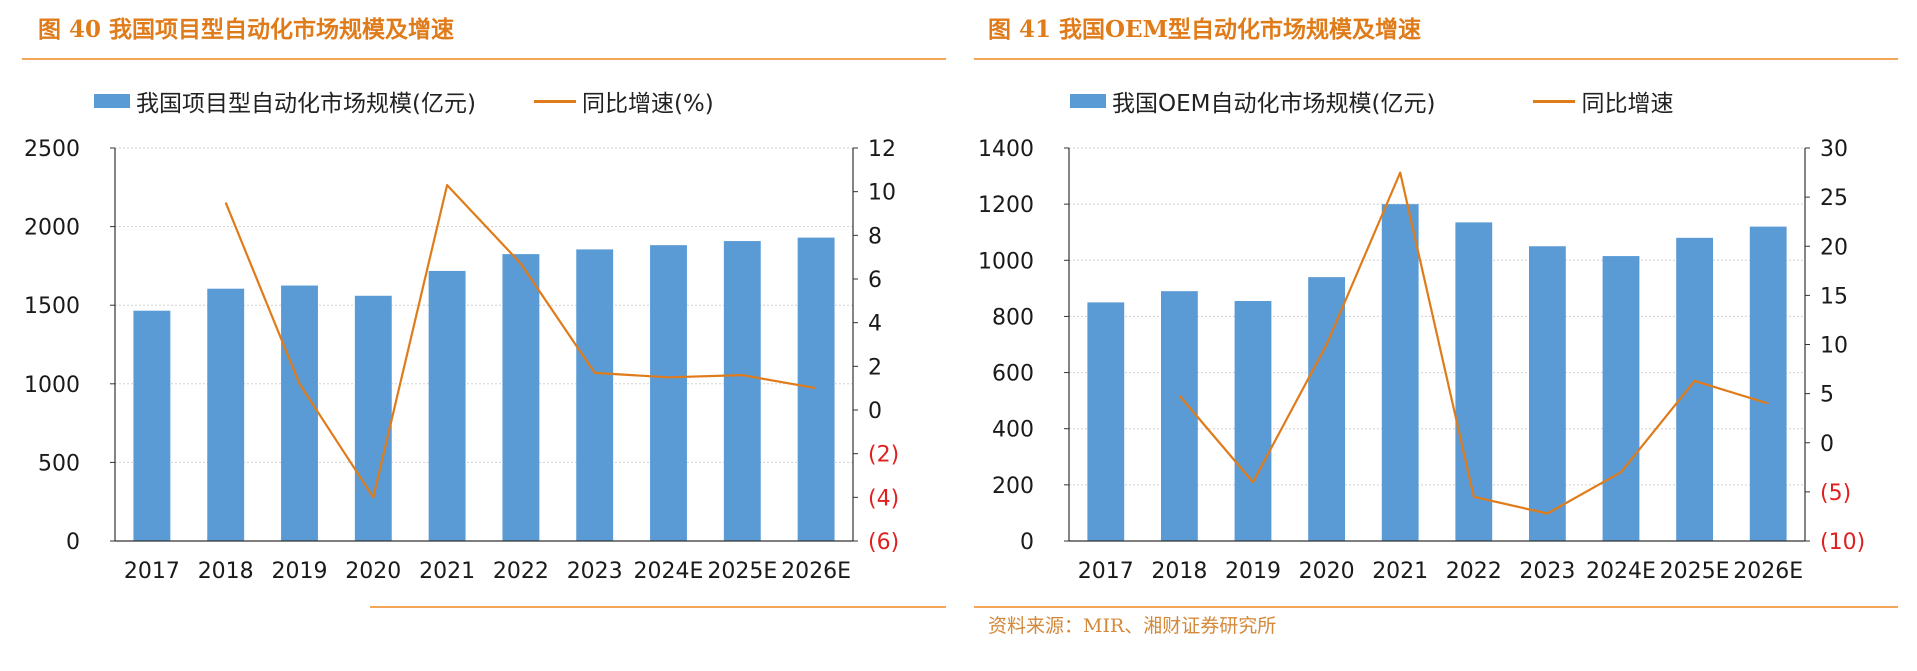  What do you see at coordinates (246, 29) in the screenshot?
I see `figure-title: 图 40 我国项目型自动化市场规模及增速` at bounding box center [246, 29].